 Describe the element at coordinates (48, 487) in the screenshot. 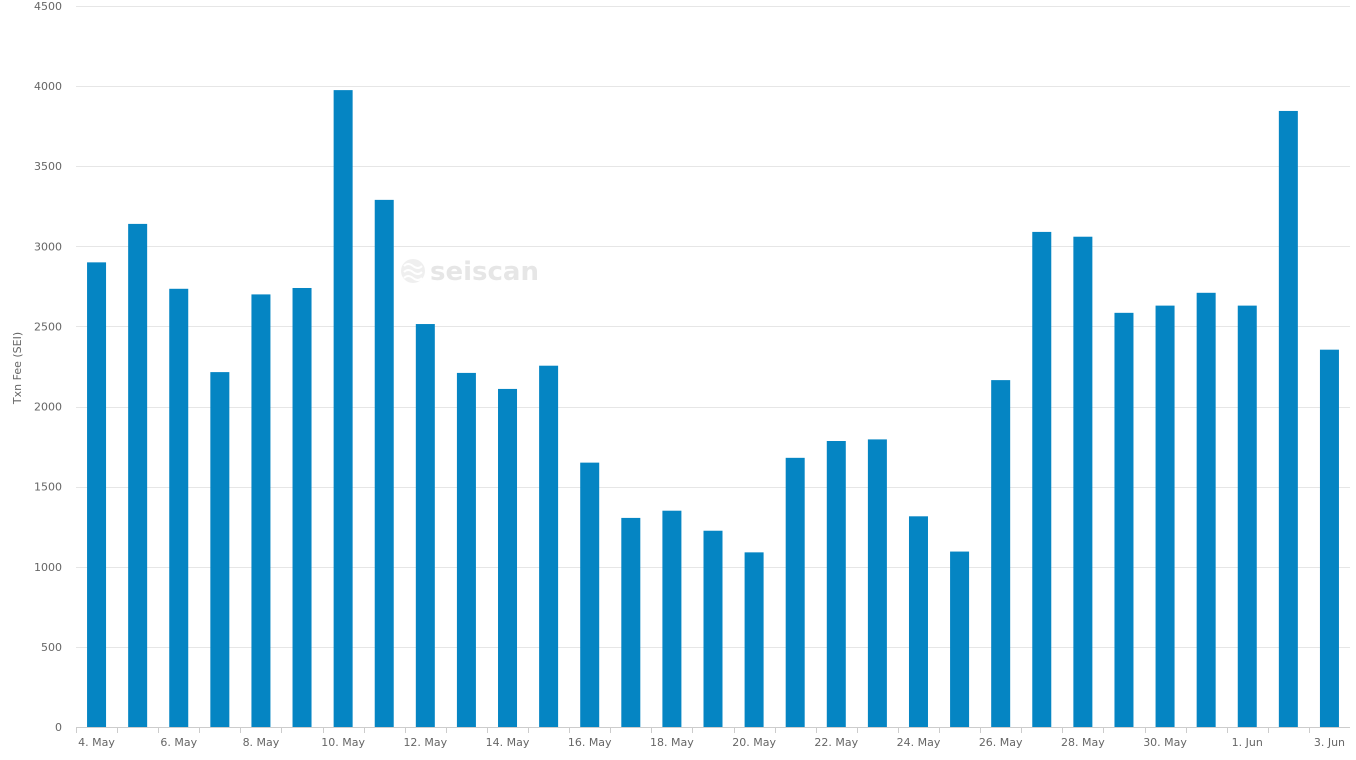

I see `y-tick-label: 1500` at that location.